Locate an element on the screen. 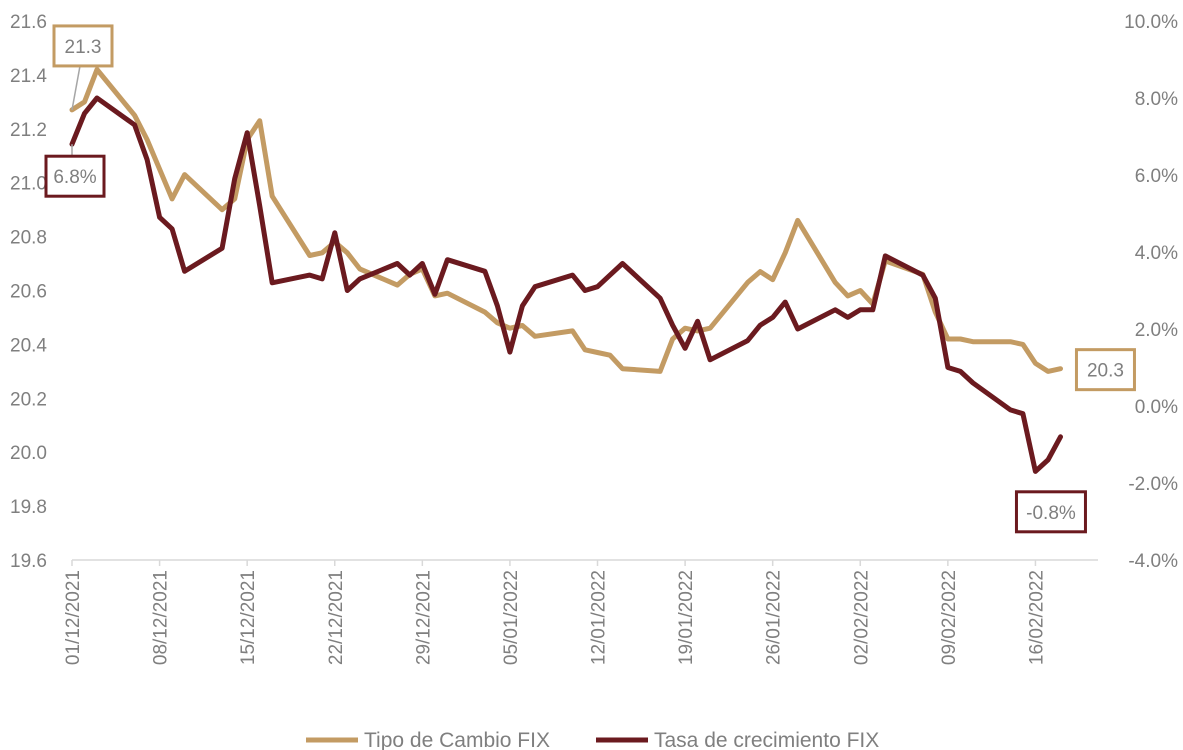 The width and height of the screenshot is (1183, 750). x-tick-label: 12/01/2022 is located at coordinates (599, 617).